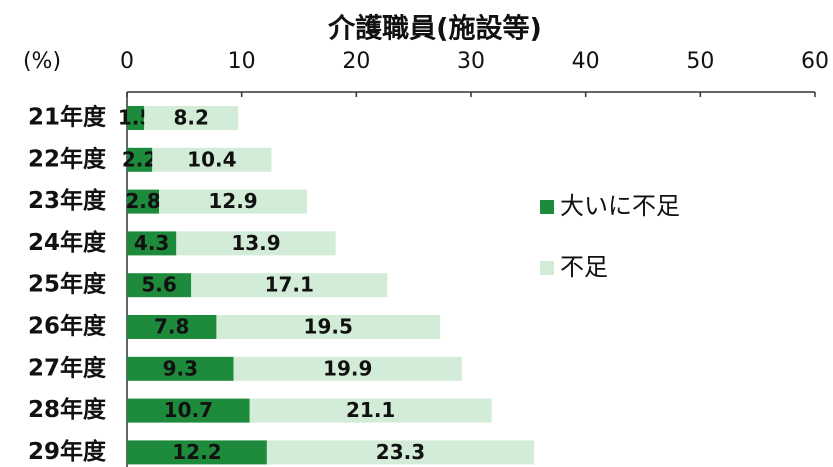  Describe the element at coordinates (356, 61) in the screenshot. I see `x-tick-label: 20` at that location.